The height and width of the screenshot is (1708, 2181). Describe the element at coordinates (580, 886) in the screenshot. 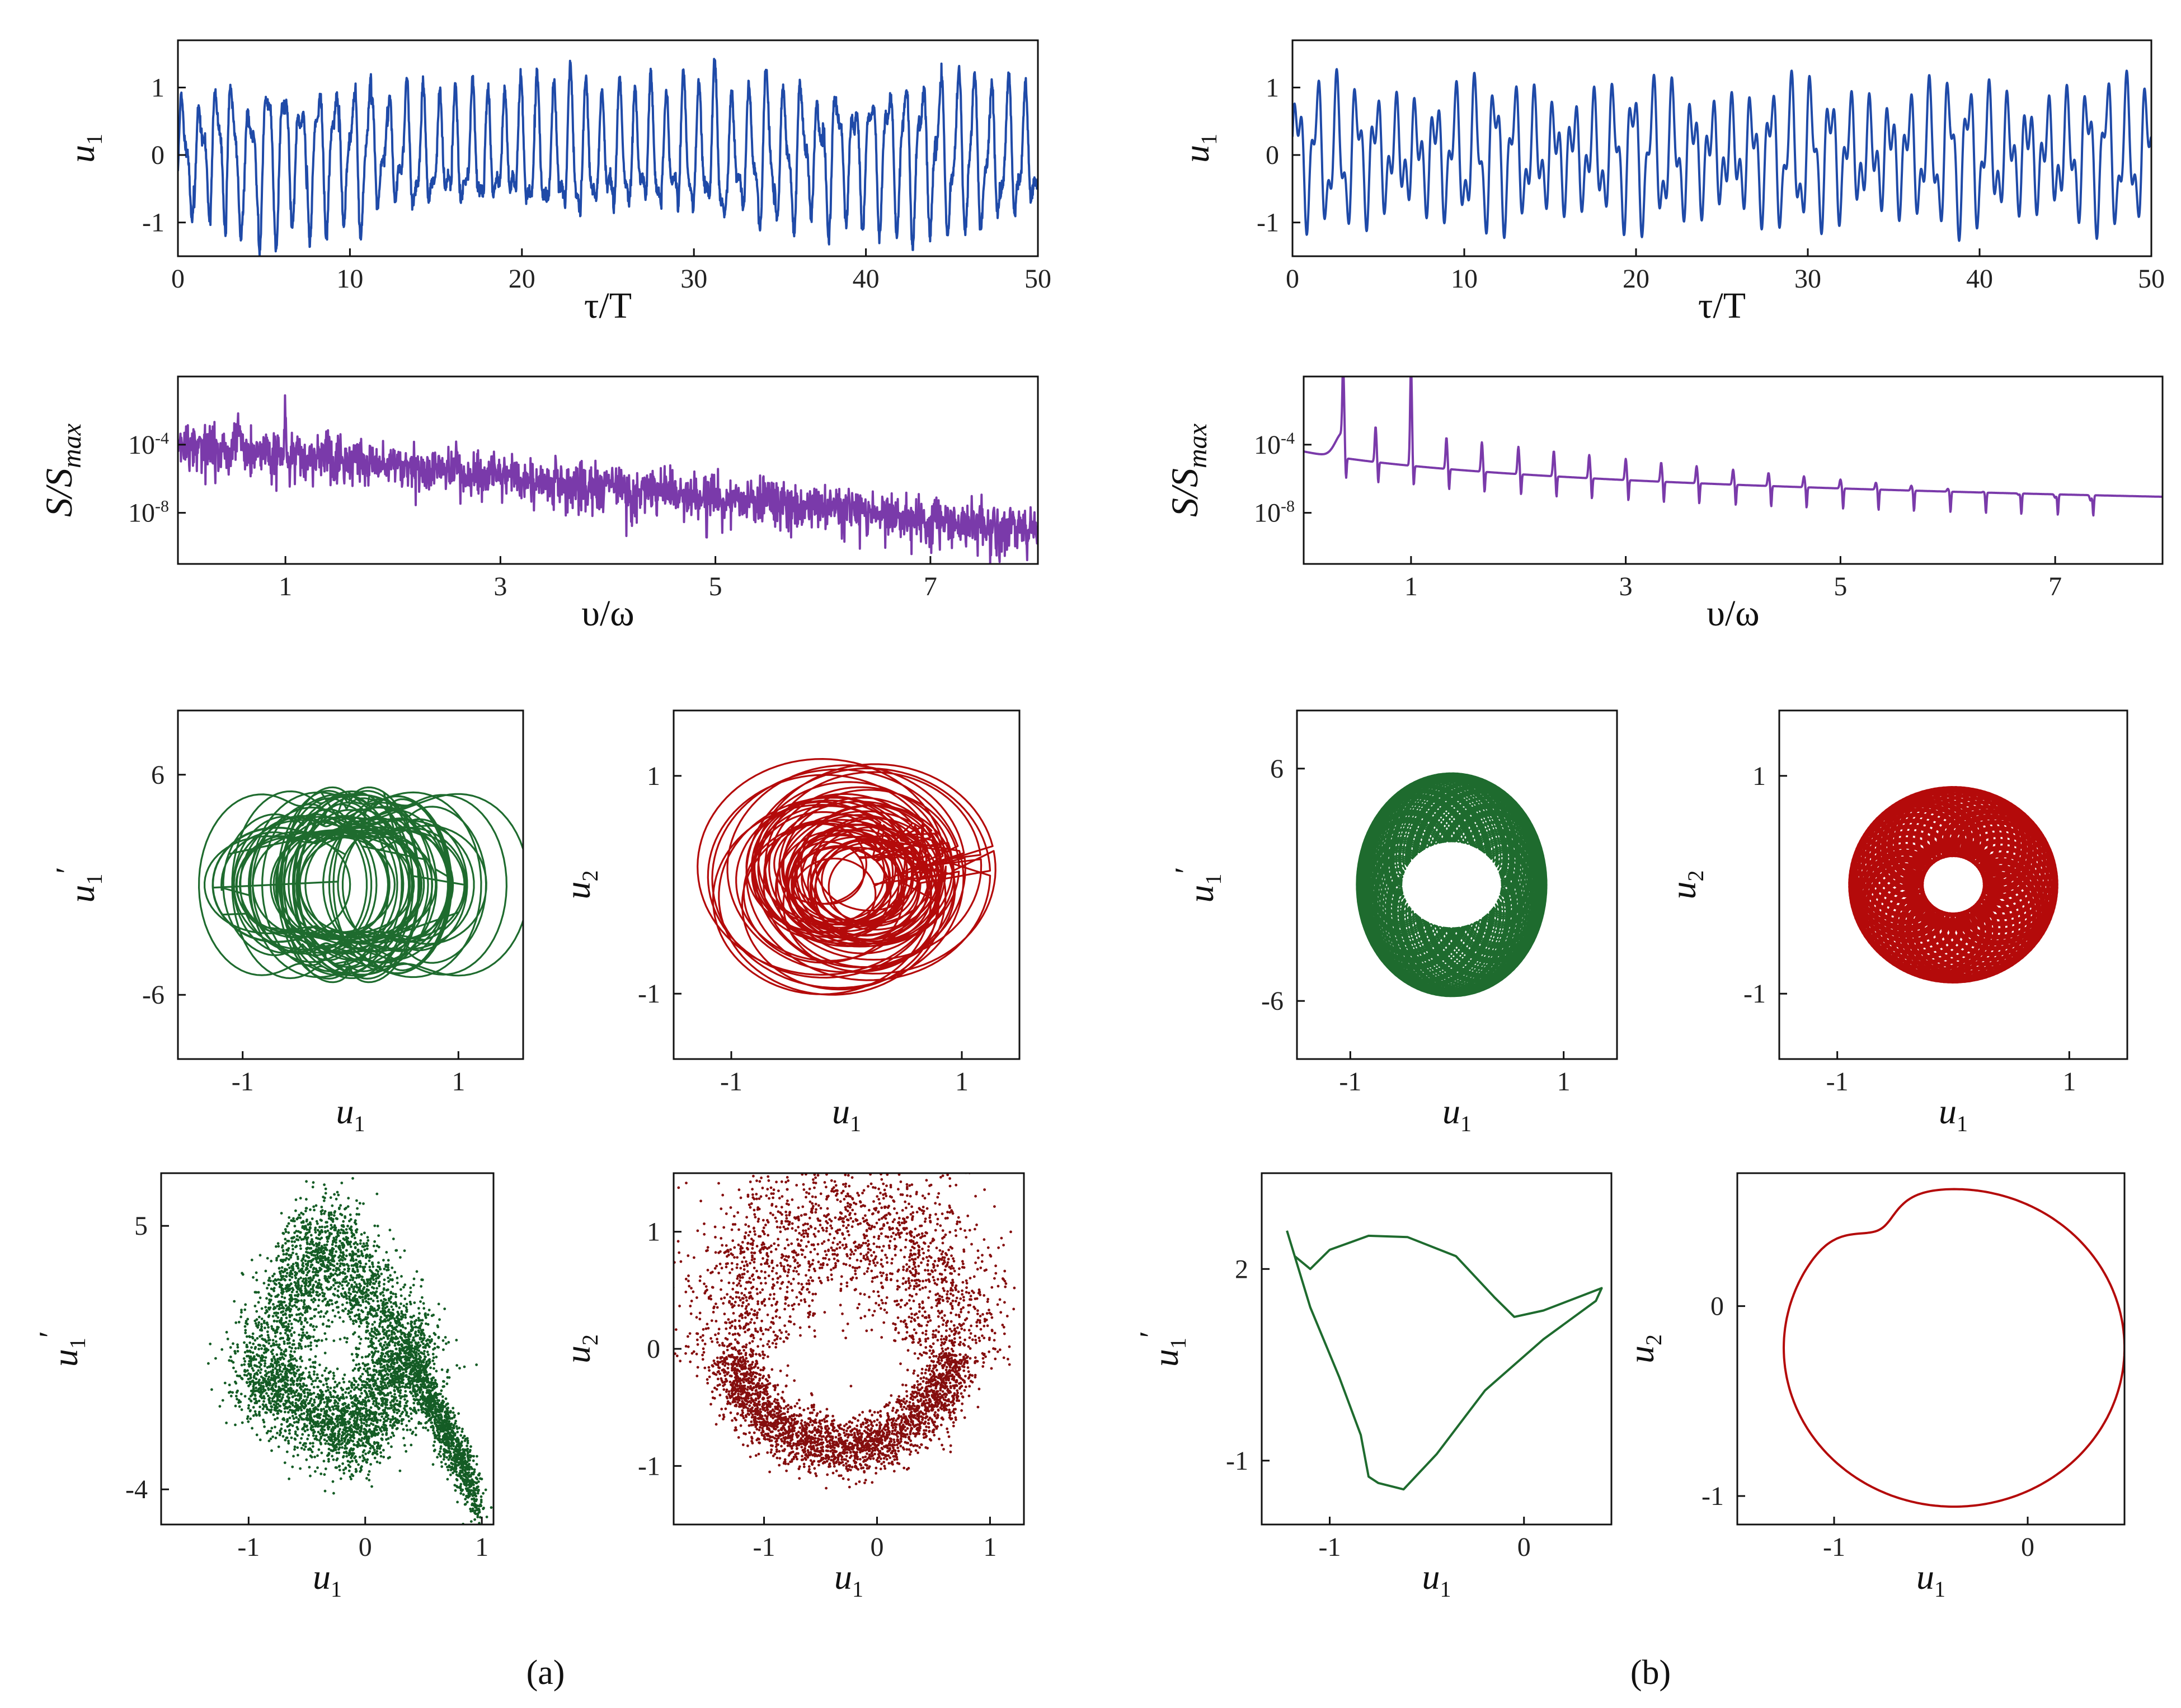

I see `a-phase-u2-ylabel: u2` at that location.